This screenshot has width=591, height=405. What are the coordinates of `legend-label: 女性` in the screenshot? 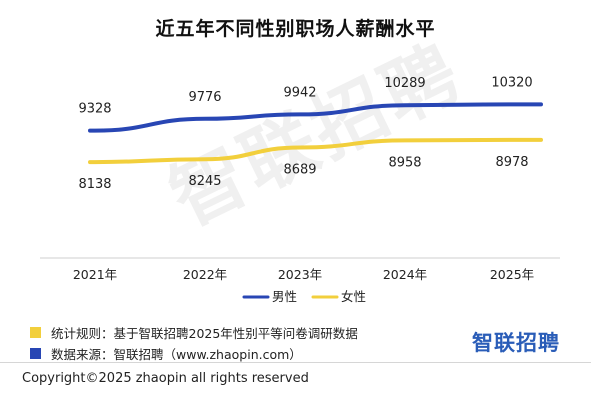 It's located at (353, 296).